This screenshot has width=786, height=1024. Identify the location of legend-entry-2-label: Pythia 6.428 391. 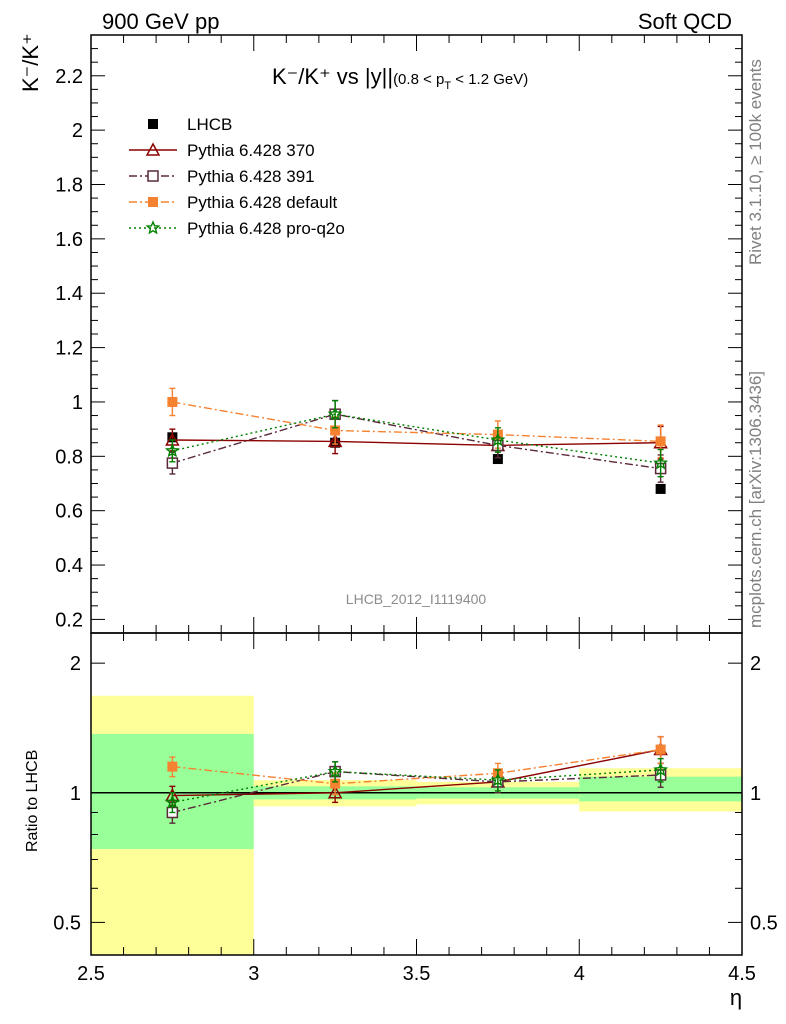
(251, 176).